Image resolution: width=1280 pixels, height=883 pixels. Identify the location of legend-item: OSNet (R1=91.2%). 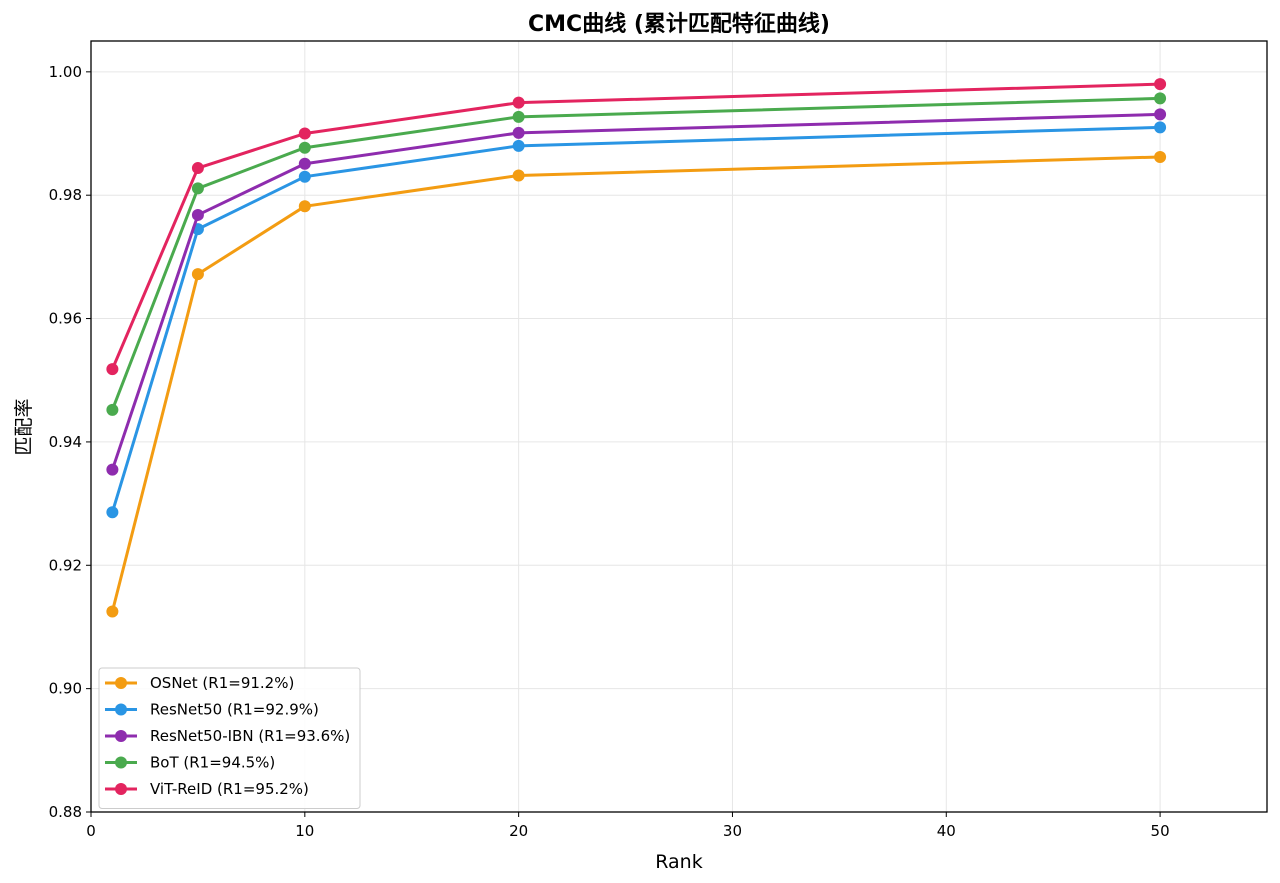
(199, 683).